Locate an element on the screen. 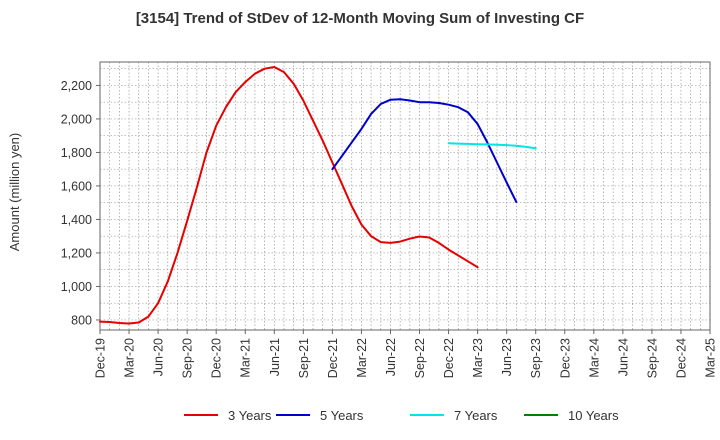  legend-item-7-years: 7 Years is located at coordinates (453, 415).